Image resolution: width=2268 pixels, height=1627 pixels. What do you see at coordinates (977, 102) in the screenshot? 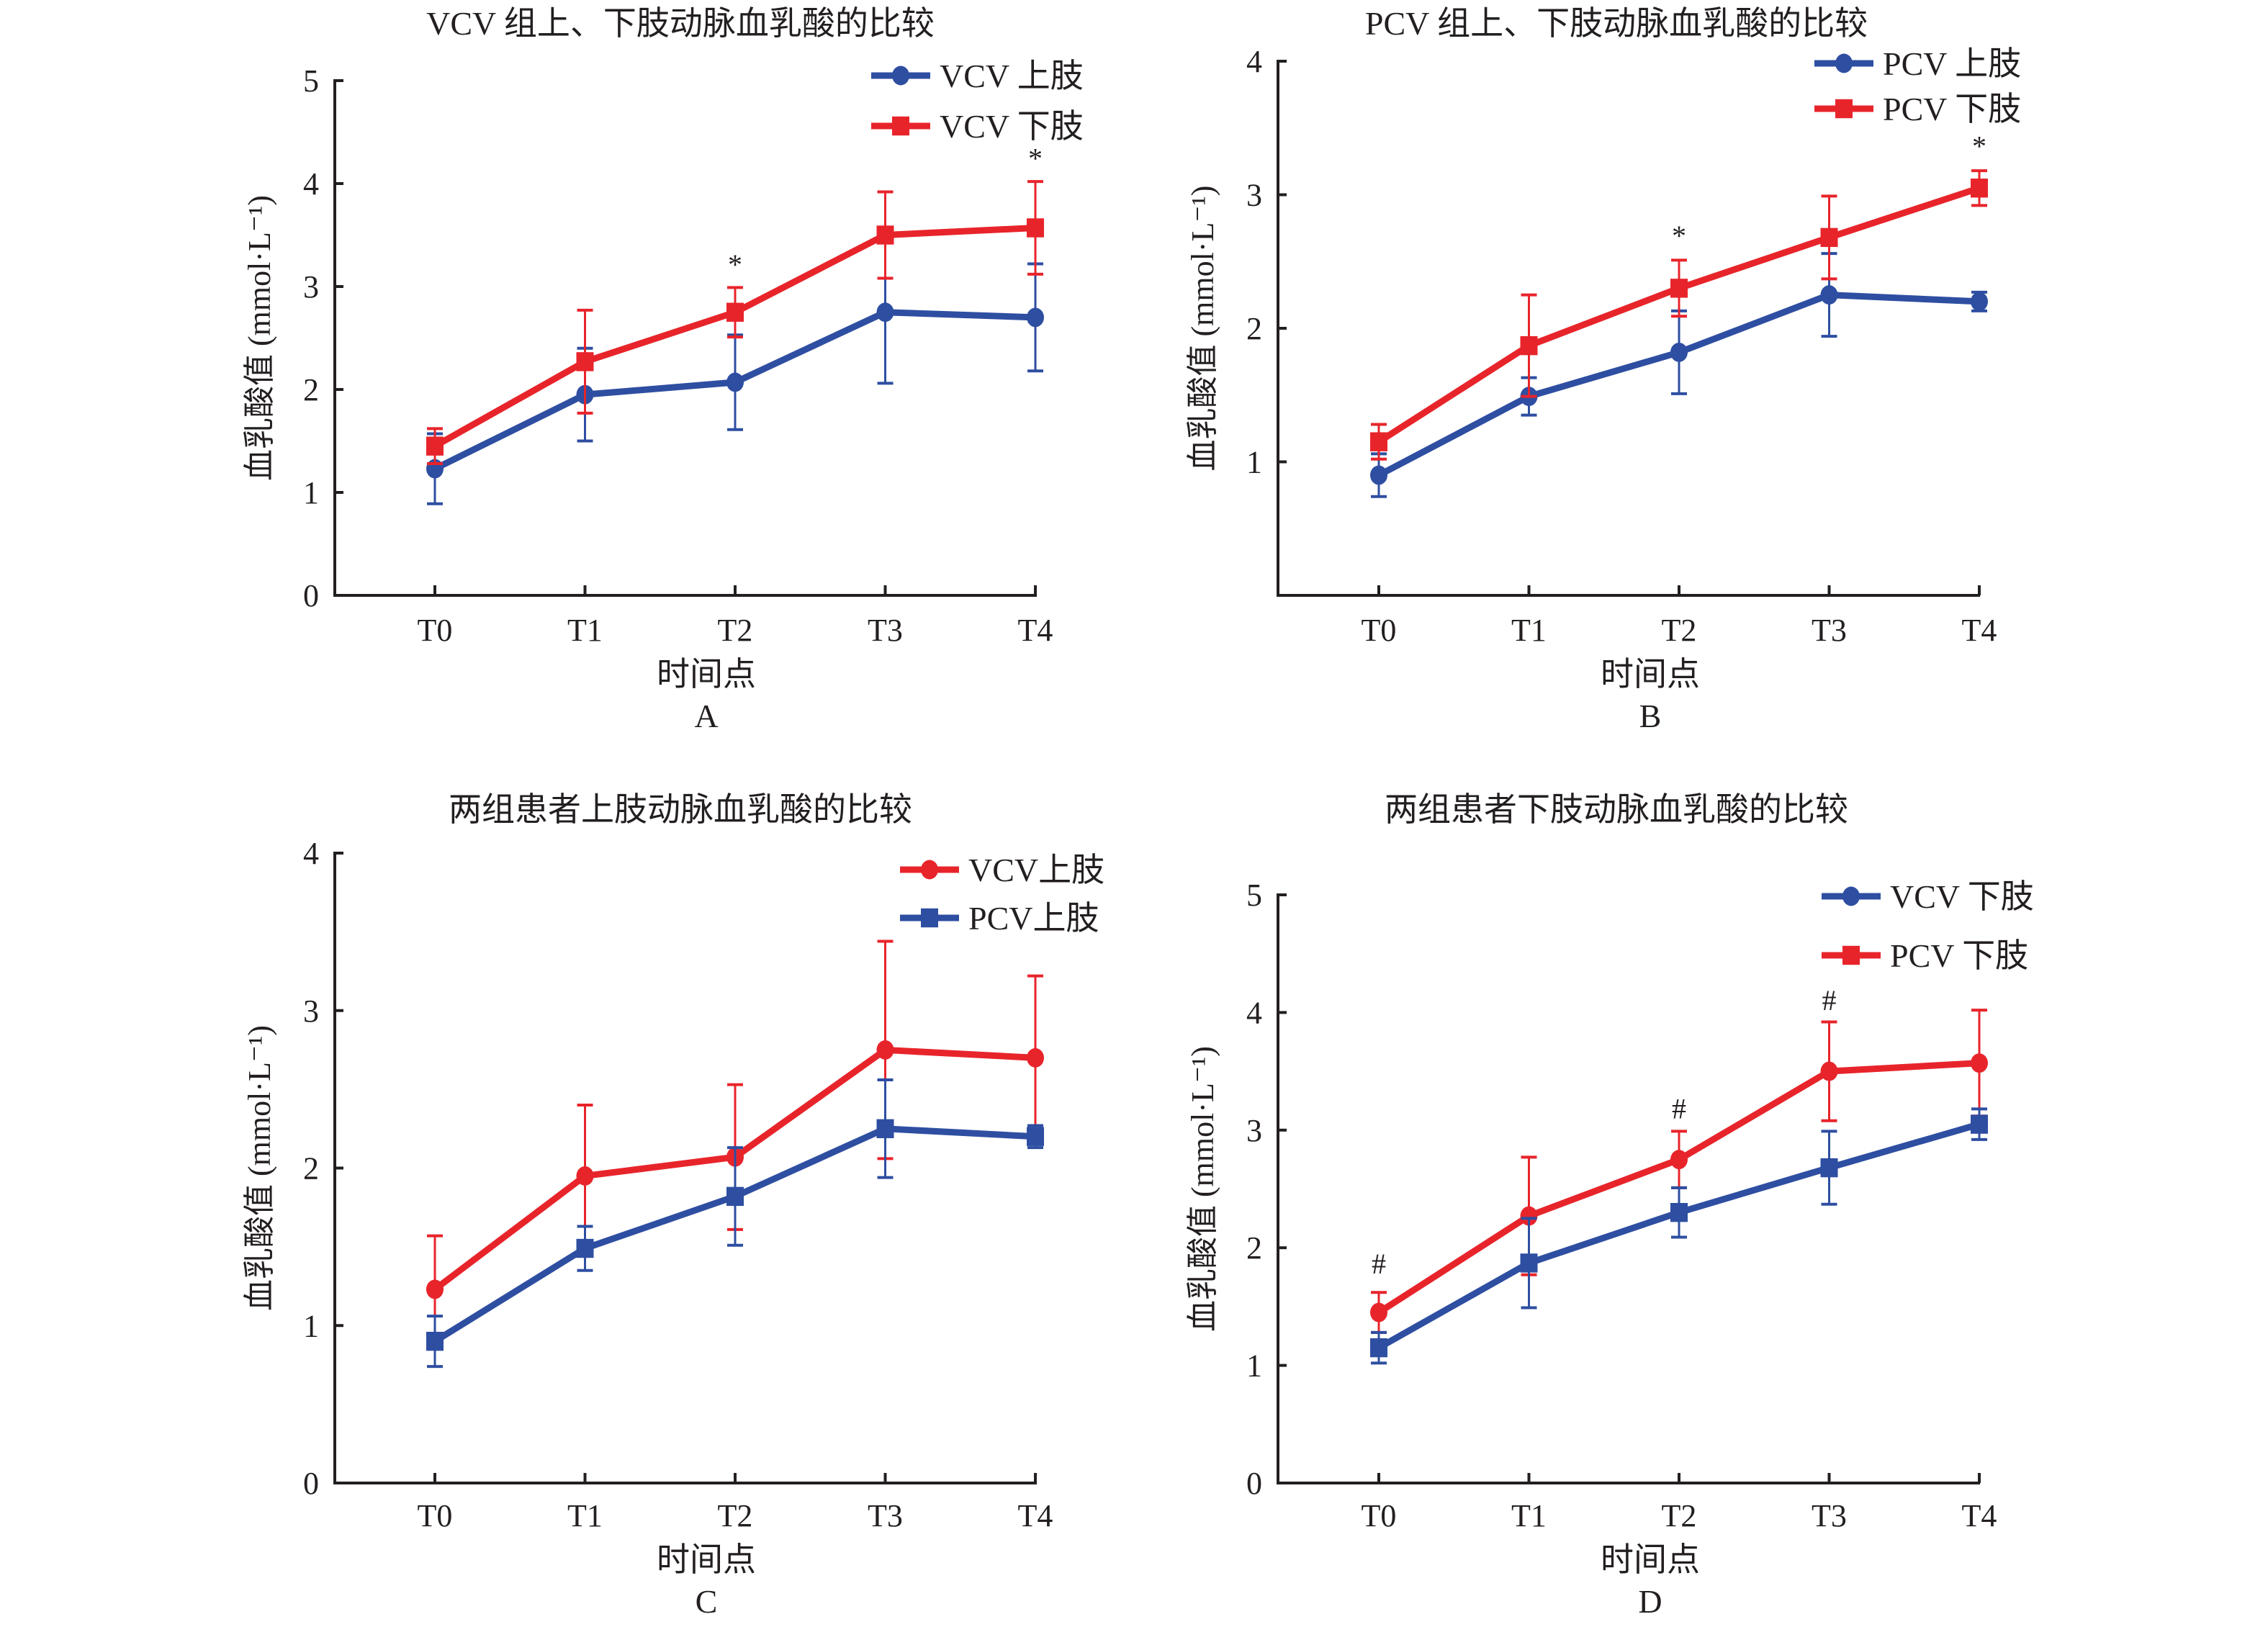
I see `legend: VCV 上肢 VCV 下肢` at bounding box center [977, 102].